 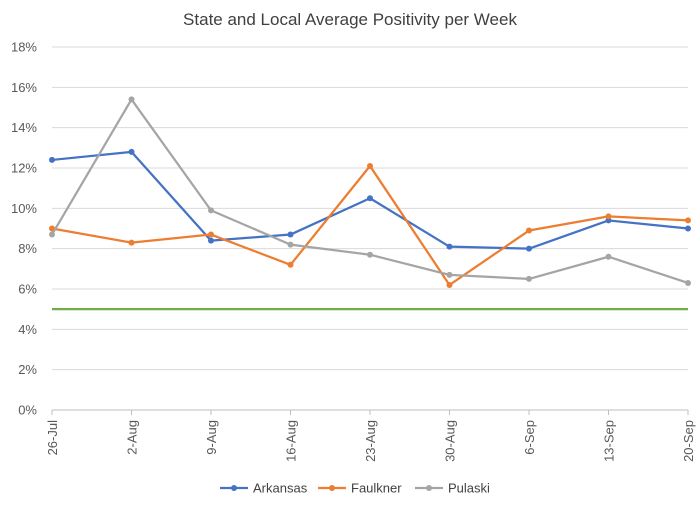 What do you see at coordinates (688, 441) in the screenshot?
I see `x-tick-label: 20-Sep` at bounding box center [688, 441].